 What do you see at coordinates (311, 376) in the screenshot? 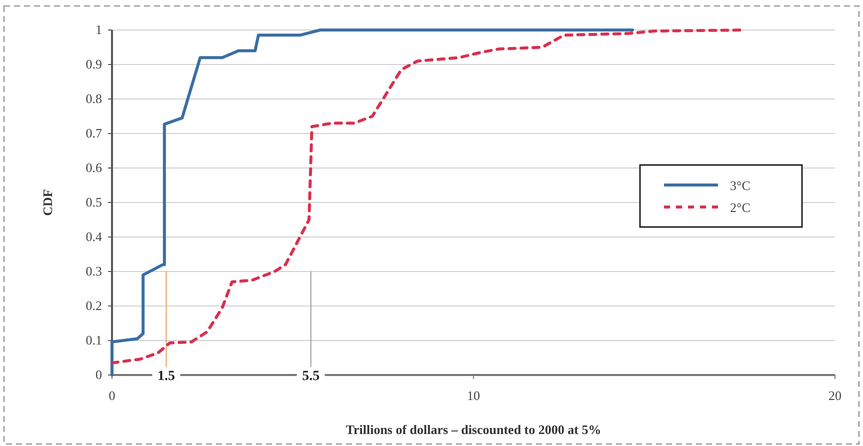
I see `ref-line-label: 5.5` at bounding box center [311, 376].